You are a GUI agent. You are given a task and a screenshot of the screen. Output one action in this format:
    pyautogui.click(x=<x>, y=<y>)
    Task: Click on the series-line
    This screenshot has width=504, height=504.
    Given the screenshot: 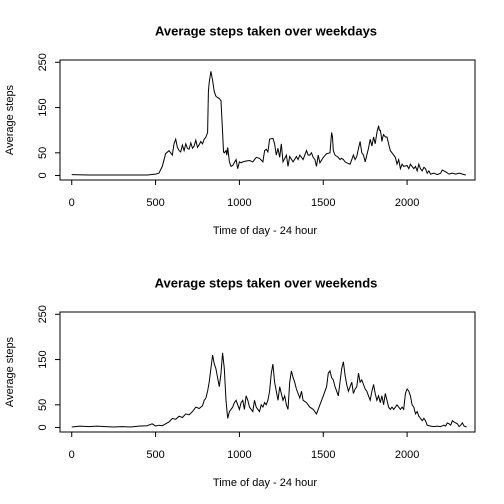 What is the action you would take?
    pyautogui.click(x=269, y=390)
    